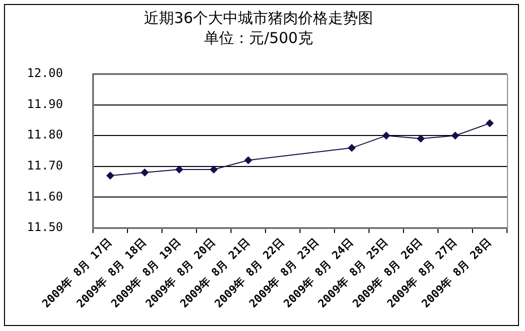  Describe the element at coordinates (258, 37) in the screenshot. I see `chart-subtitle: 单位：元/500克` at that location.